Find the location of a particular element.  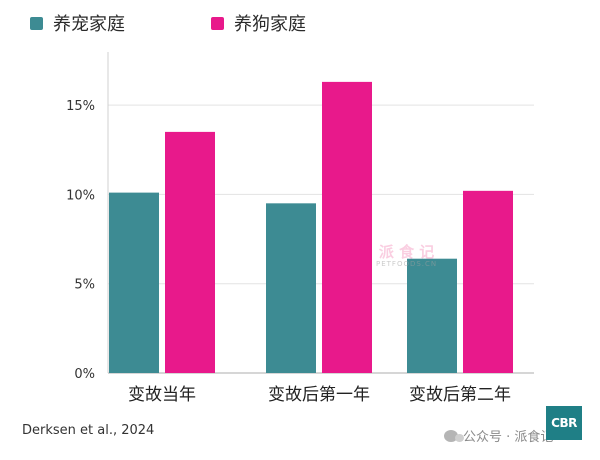

x-tick-label: 变故当年 is located at coordinates (162, 395).